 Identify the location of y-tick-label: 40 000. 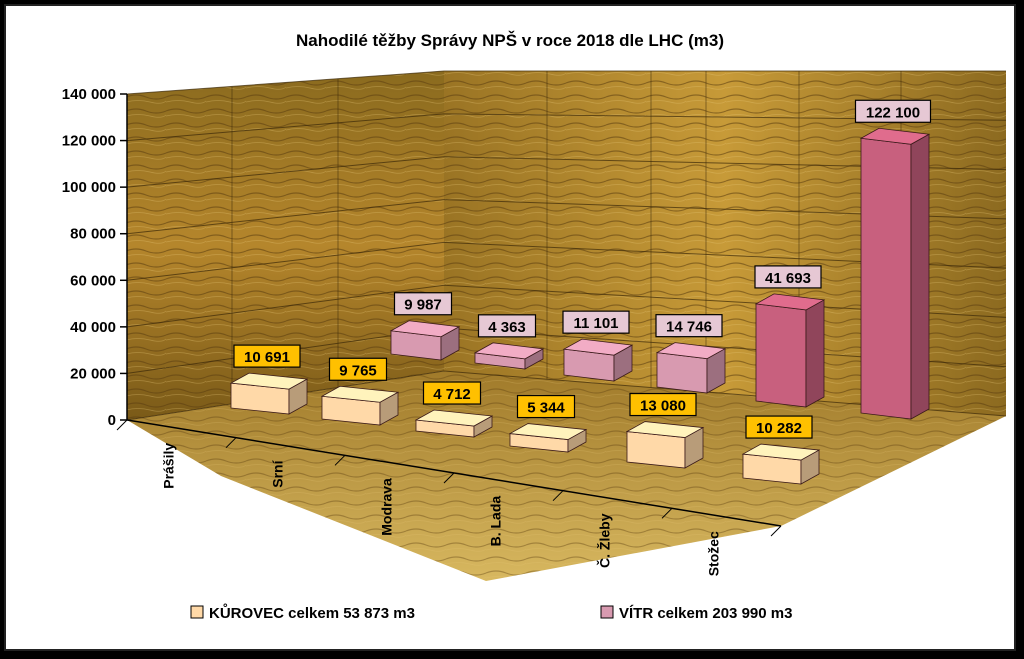
(93, 327).